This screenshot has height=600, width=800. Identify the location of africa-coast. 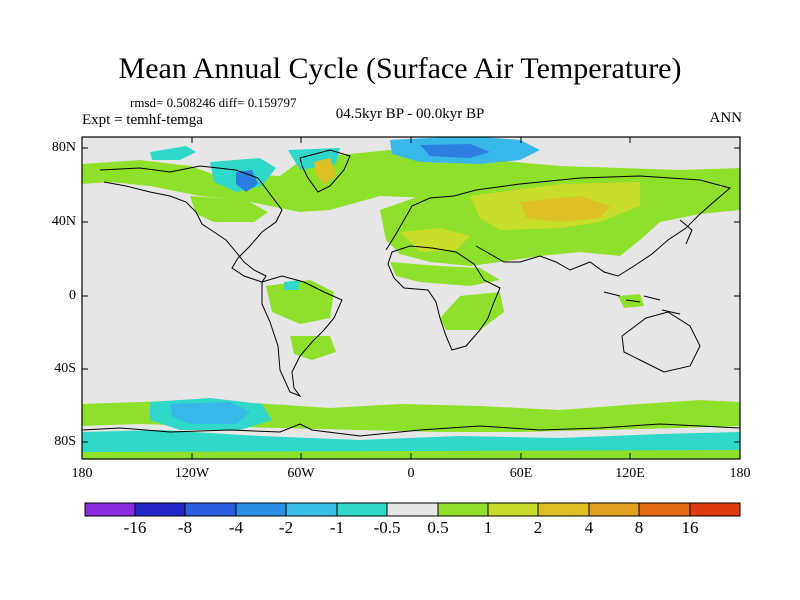
(444, 298).